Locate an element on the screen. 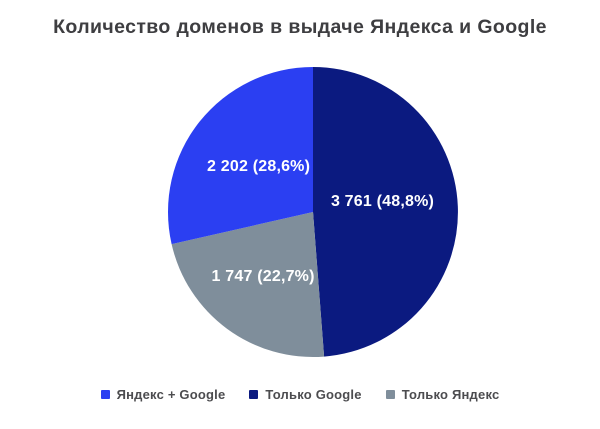 This screenshot has width=600, height=429. legend-item-only-google: Только Google is located at coordinates (305, 394).